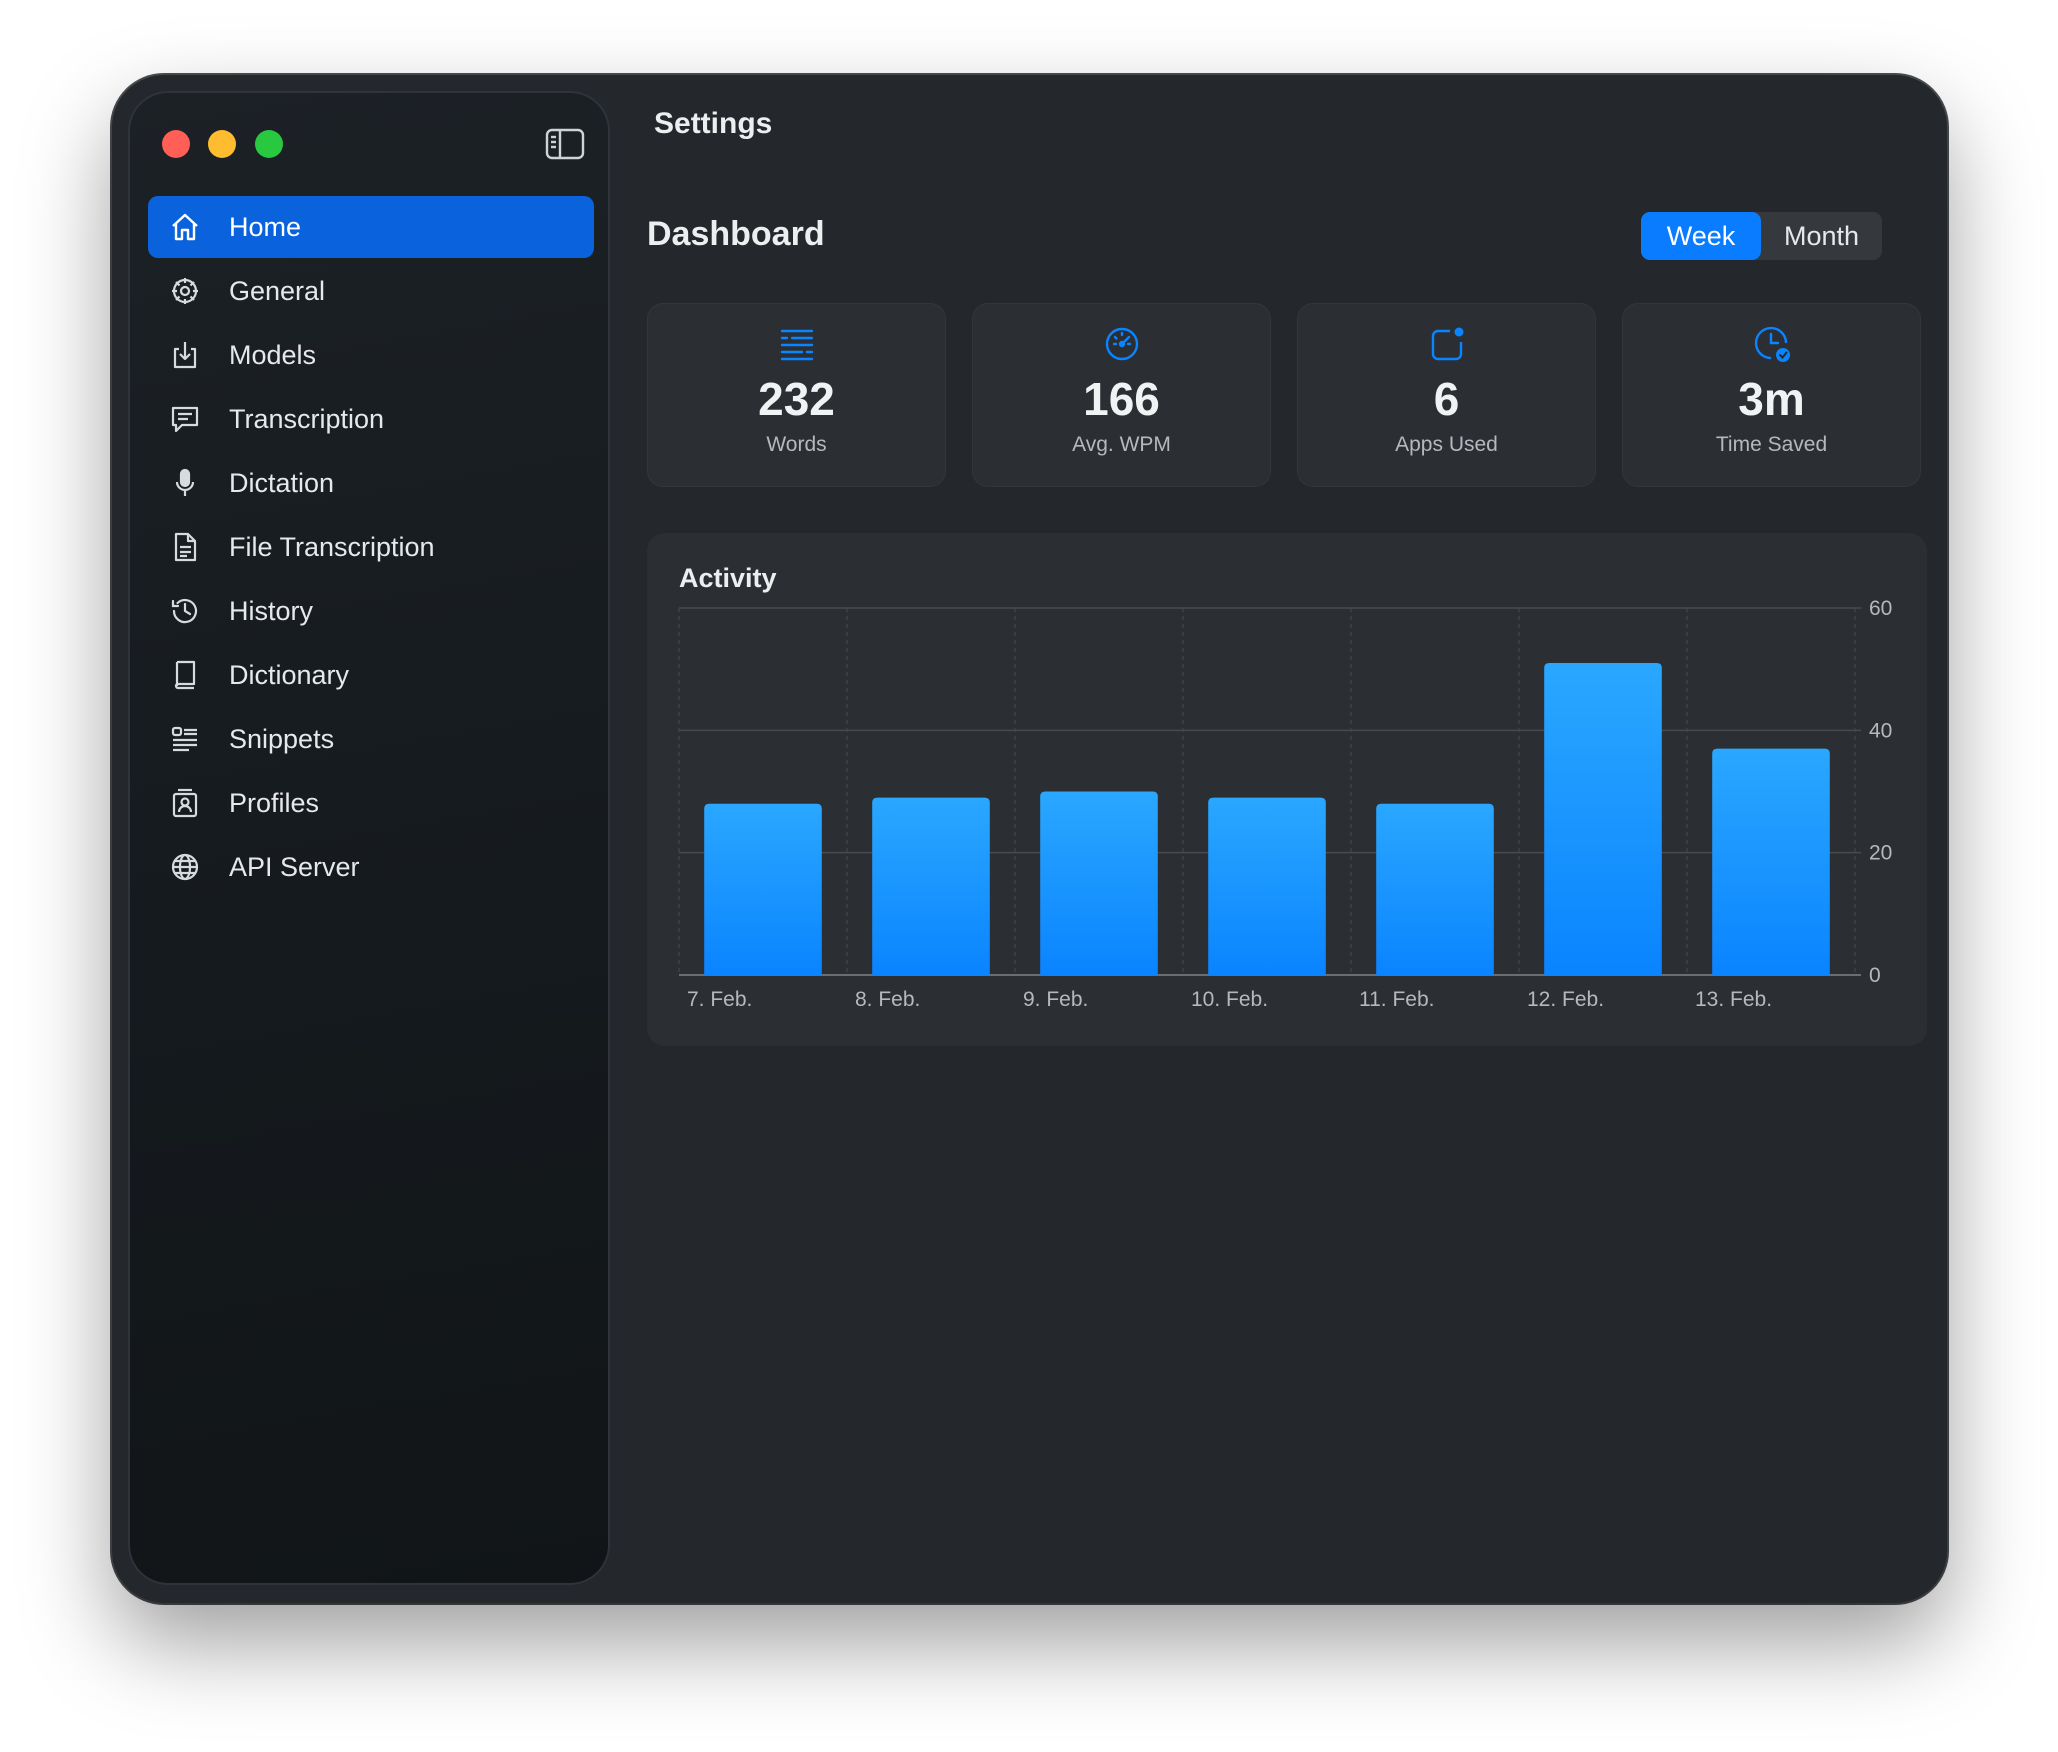 Image resolution: width=2058 pixels, height=1752 pixels. Describe the element at coordinates (274, 802) in the screenshot. I see `sidebar-item-label: Profiles` at that location.